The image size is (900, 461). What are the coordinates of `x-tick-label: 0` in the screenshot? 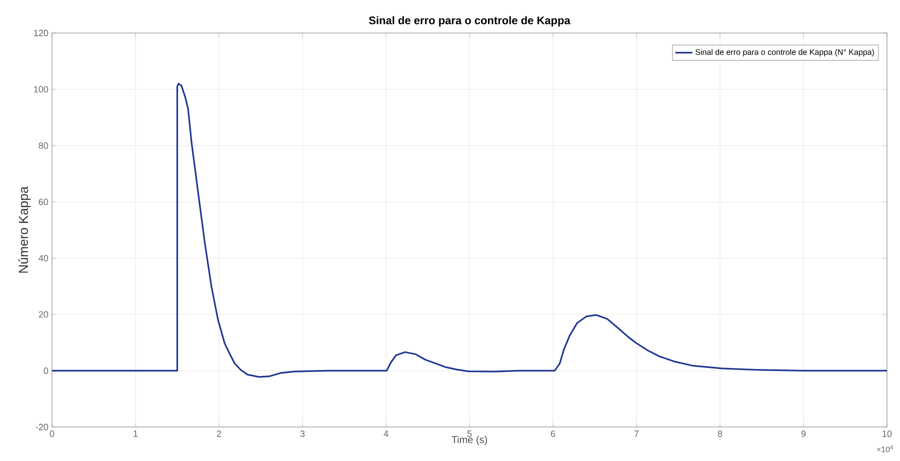 It's located at (52, 433).